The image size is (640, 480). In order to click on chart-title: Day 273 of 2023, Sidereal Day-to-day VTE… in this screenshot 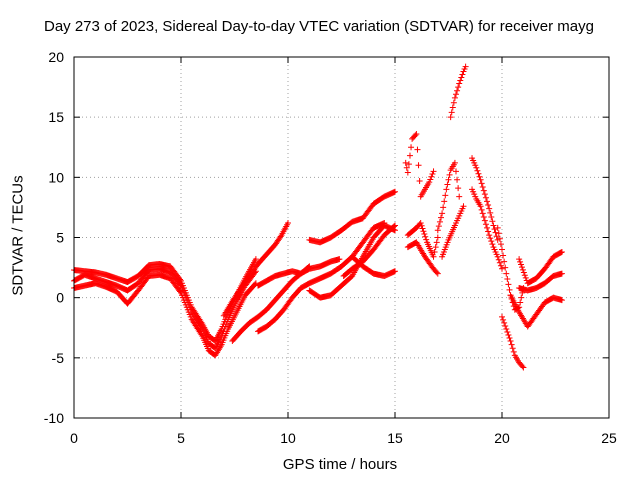, I will do `click(319, 26)`.